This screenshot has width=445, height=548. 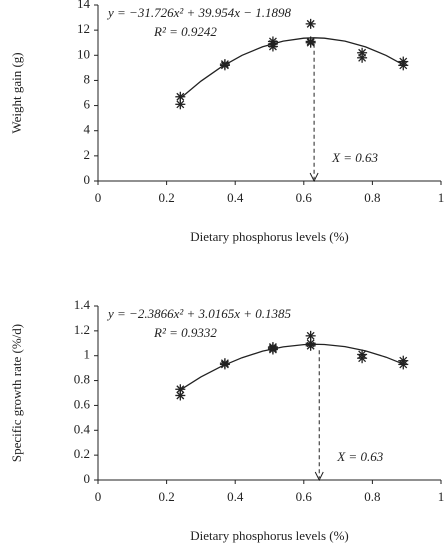 I want to click on y-tick-label: 0.8, so click(x=82, y=379).